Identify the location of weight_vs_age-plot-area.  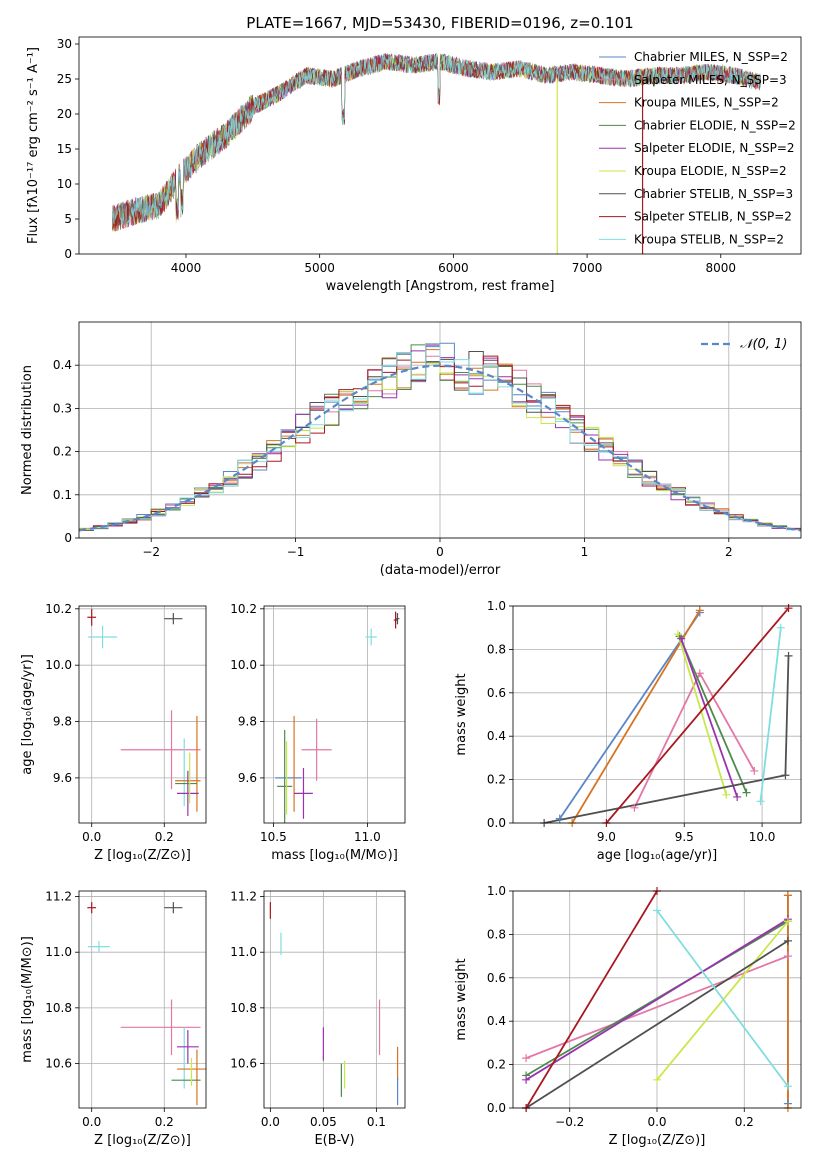
(666, 715).